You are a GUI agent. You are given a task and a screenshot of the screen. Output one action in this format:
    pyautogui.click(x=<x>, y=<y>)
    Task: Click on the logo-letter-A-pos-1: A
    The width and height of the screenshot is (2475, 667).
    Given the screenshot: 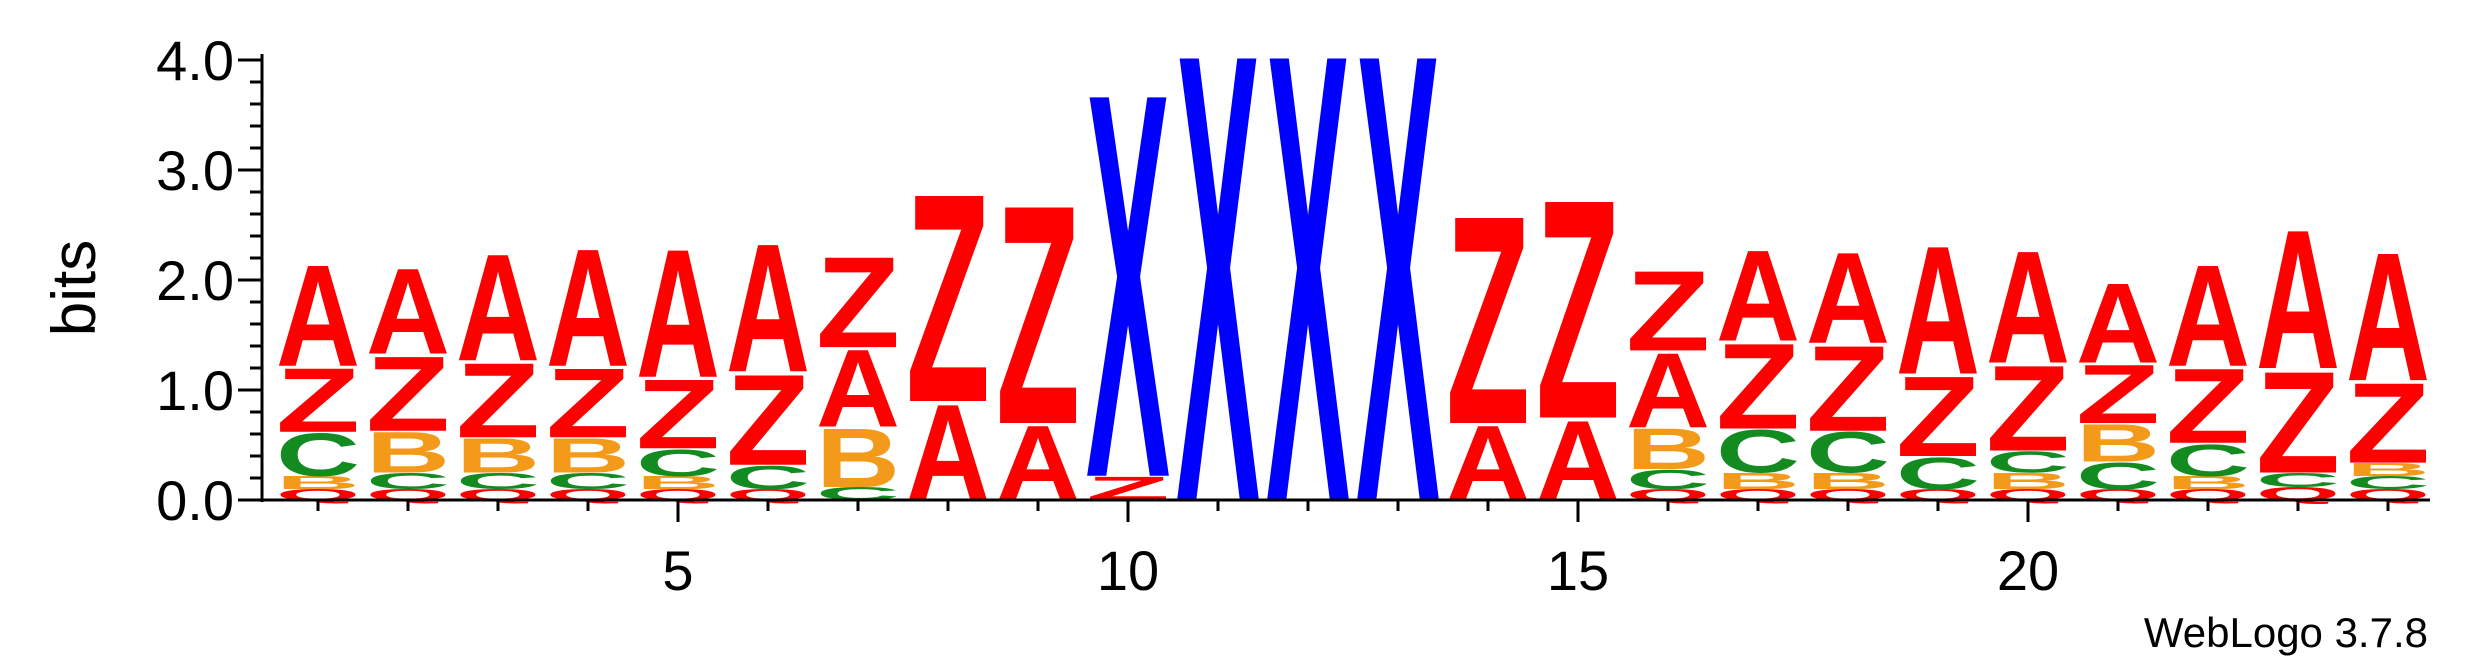 What is the action you would take?
    pyautogui.click(x=318, y=315)
    